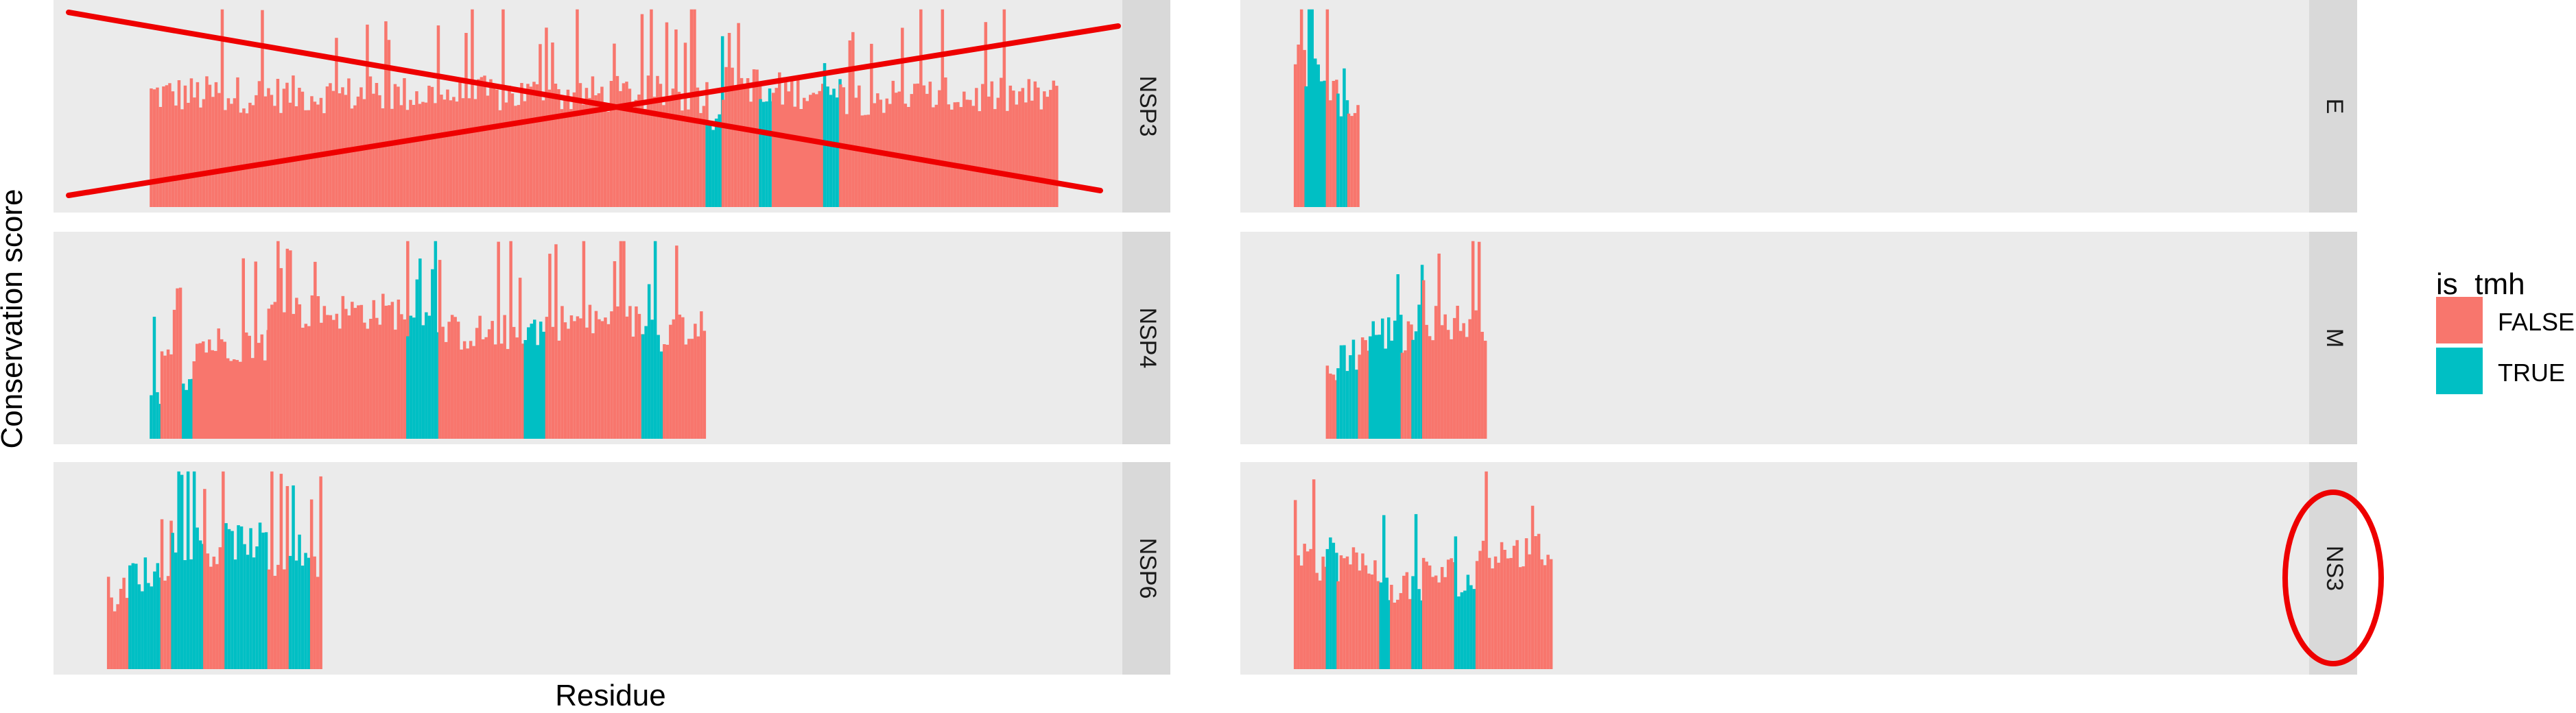 The height and width of the screenshot is (713, 2576). I want to click on panel-background, so click(1774, 106).